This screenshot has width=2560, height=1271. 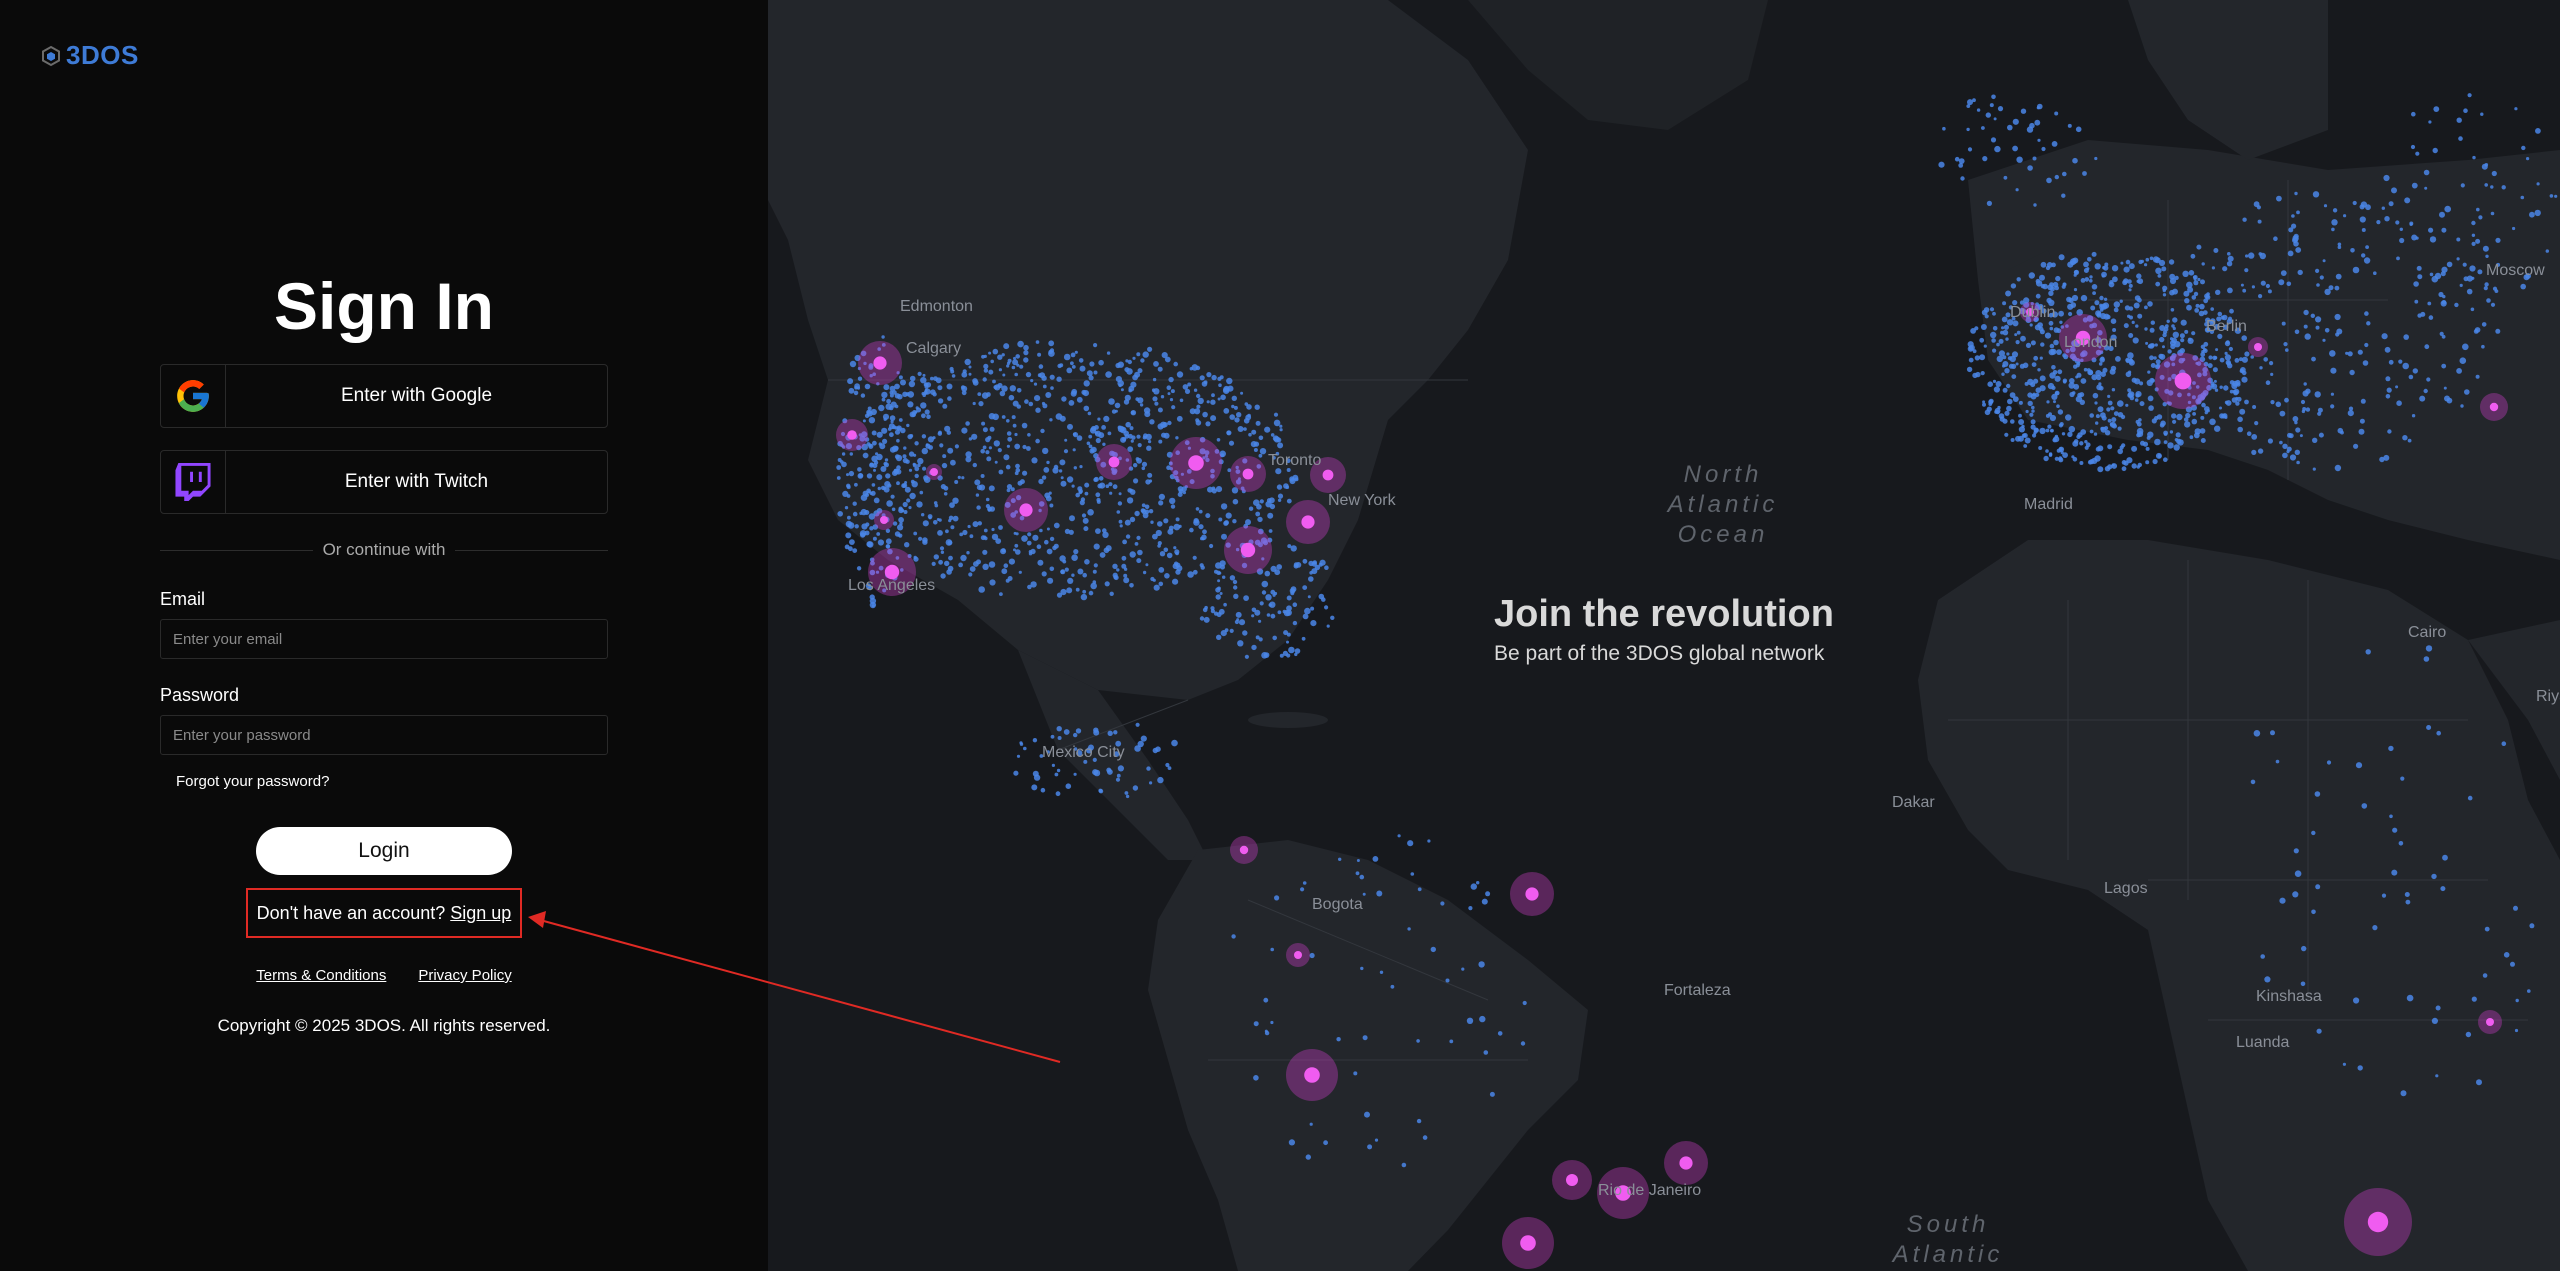 What do you see at coordinates (384, 482) in the screenshot?
I see `twitch-signin-button: Enter with Twitch` at bounding box center [384, 482].